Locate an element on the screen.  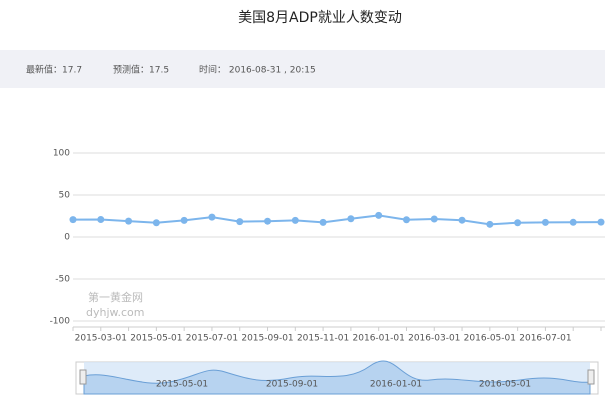
zoom-label: 2016-01-01 is located at coordinates (396, 385).